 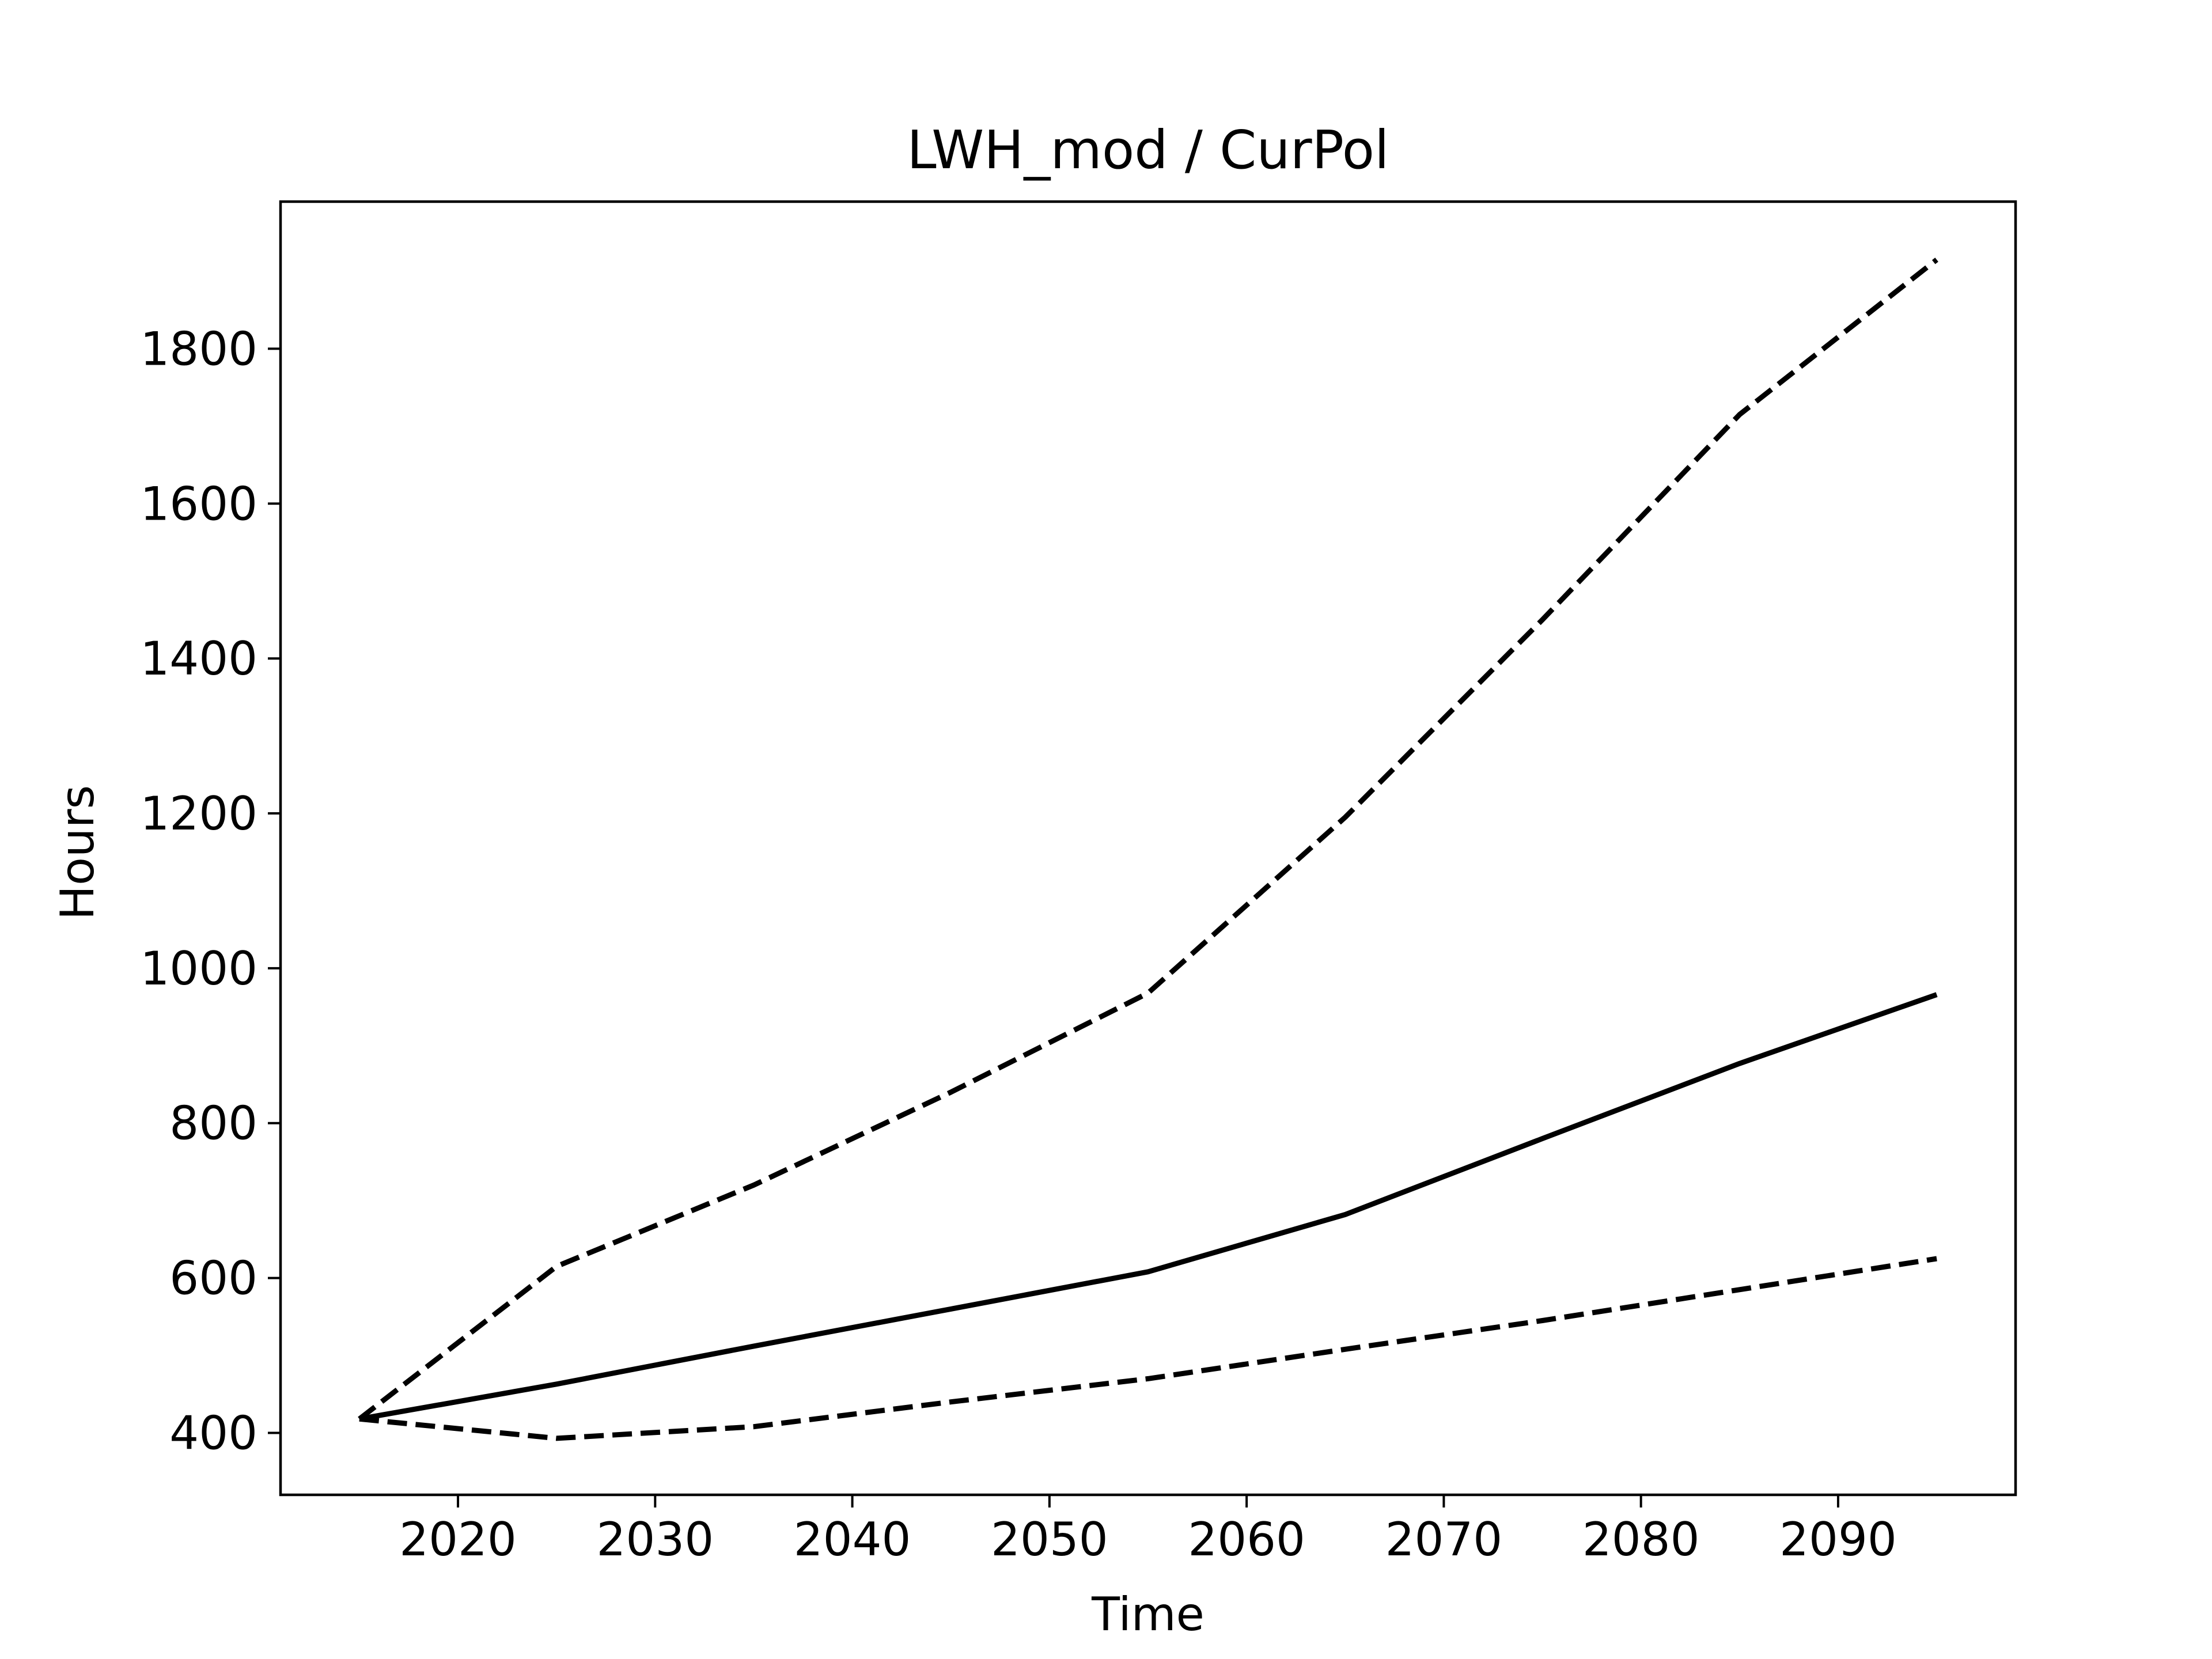 I want to click on x-tick-label: 2060, so click(x=1247, y=1539).